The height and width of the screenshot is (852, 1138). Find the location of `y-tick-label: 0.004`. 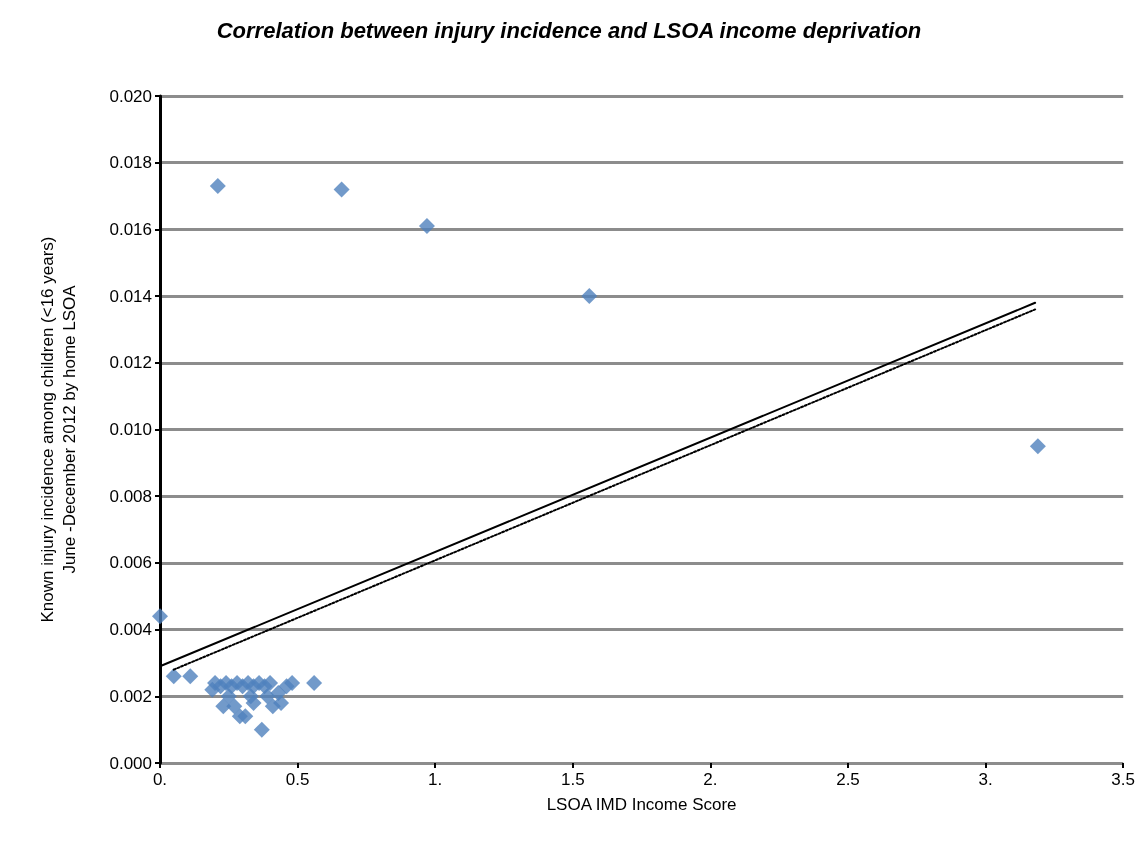

y-tick-label: 0.004 is located at coordinates (130, 630).